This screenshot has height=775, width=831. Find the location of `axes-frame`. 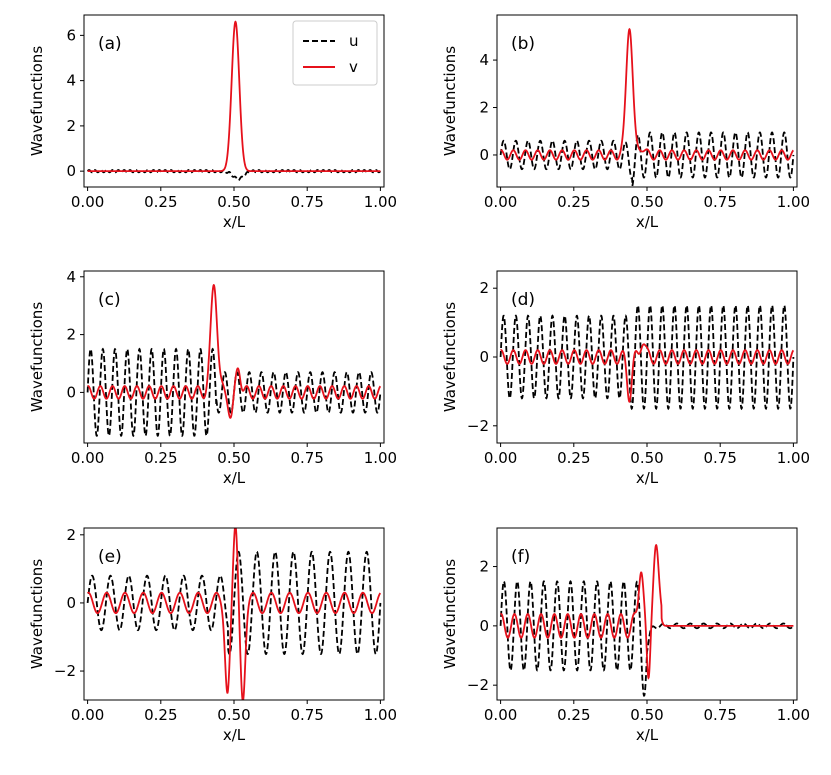

axes-frame is located at coordinates (234, 357).